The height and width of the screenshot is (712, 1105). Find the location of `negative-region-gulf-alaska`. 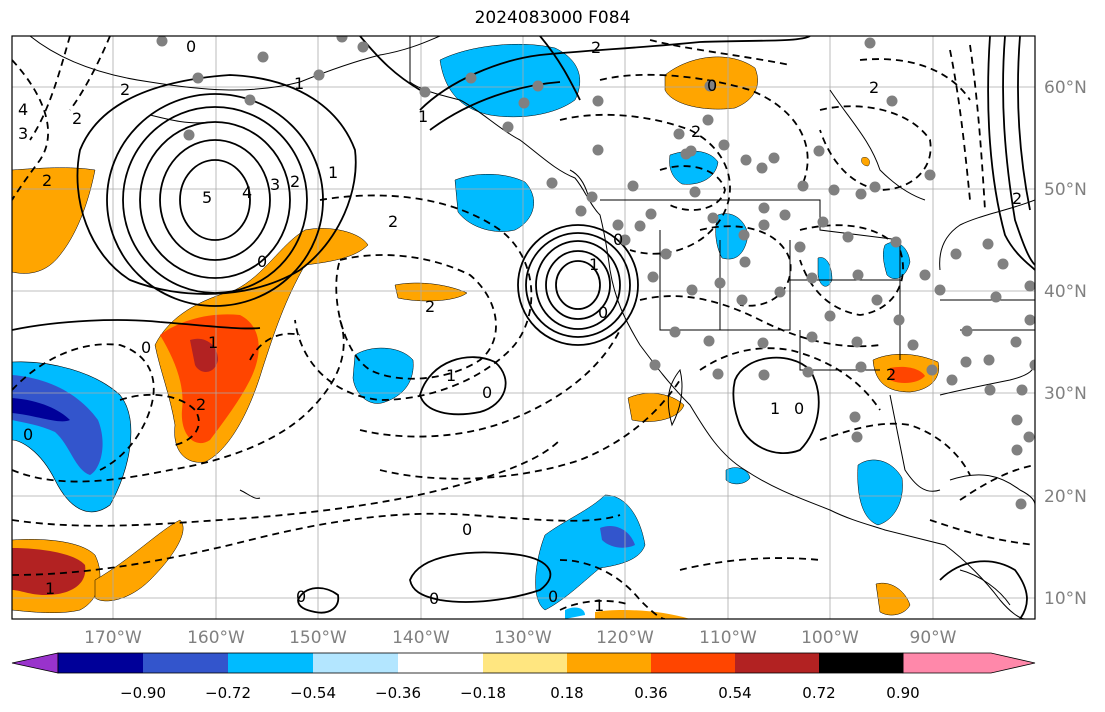

negative-region-gulf-alaska is located at coordinates (494, 202).